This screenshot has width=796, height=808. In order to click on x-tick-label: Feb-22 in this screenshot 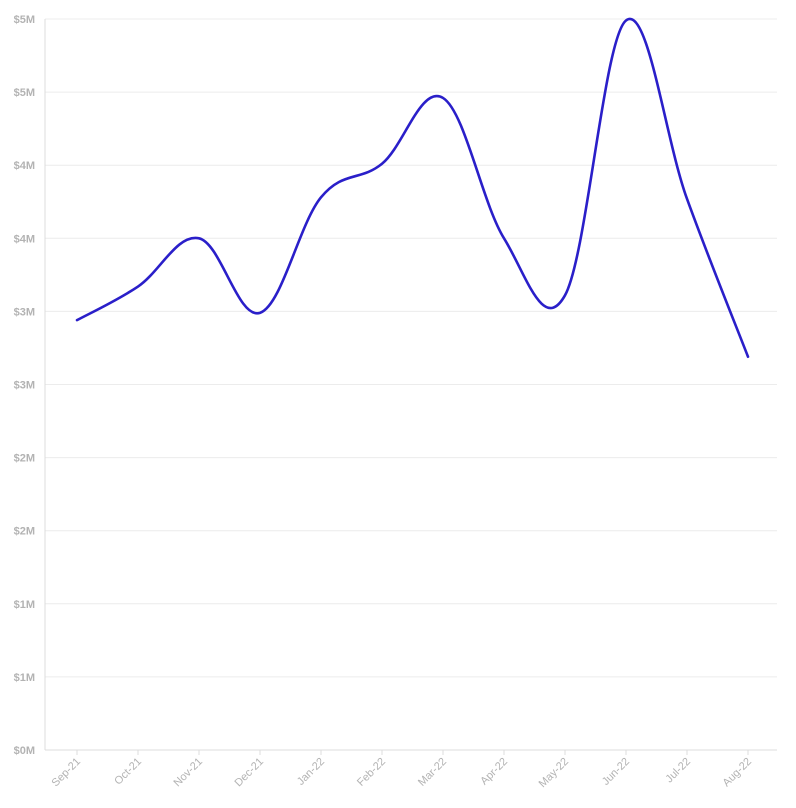, I will do `click(371, 772)`.